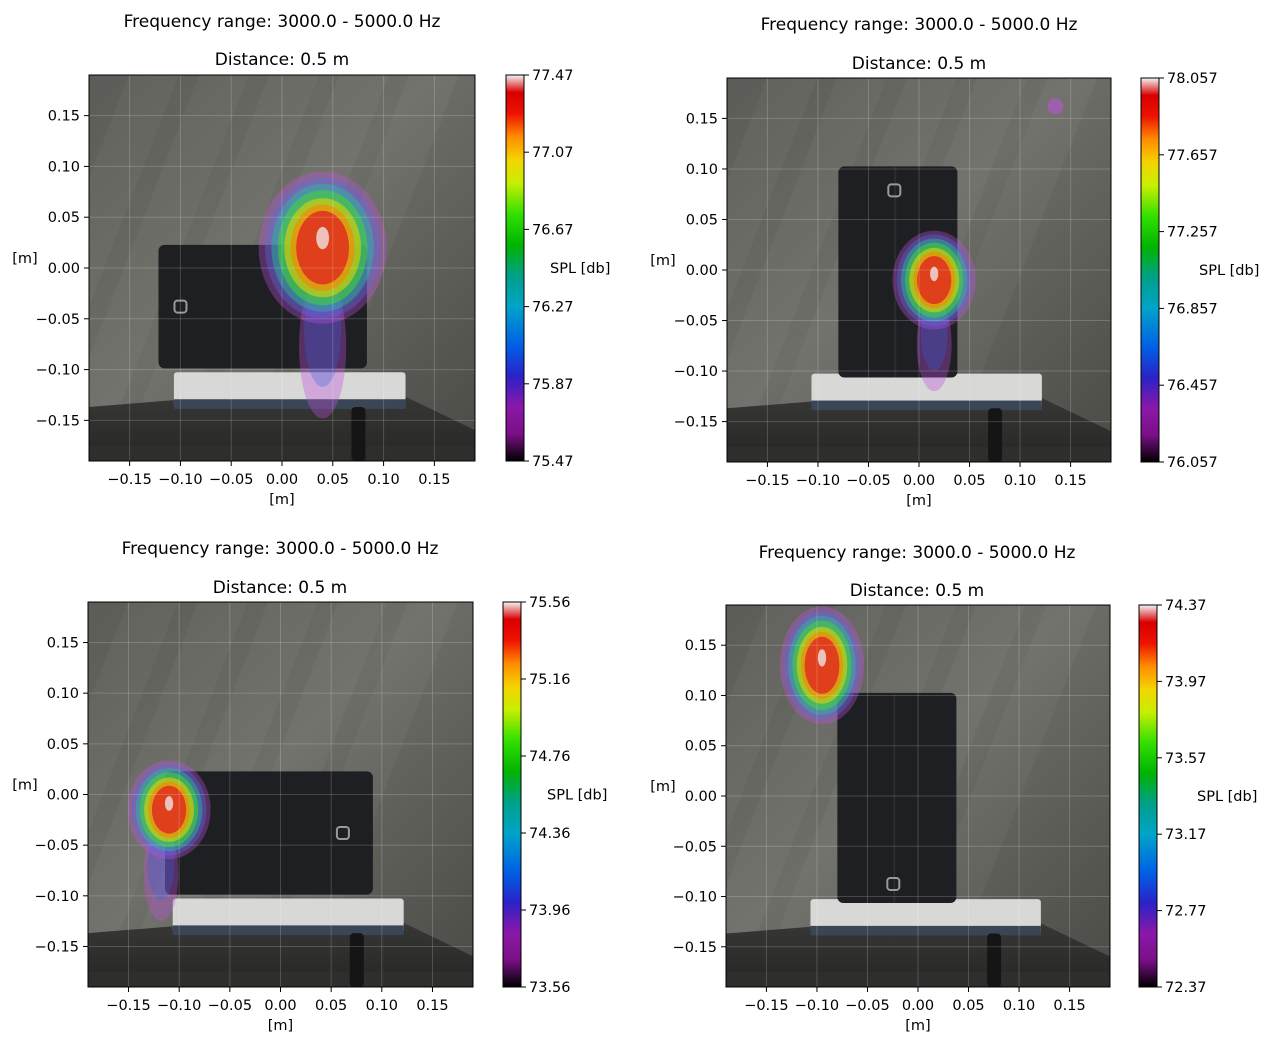  What do you see at coordinates (553, 385) in the screenshot?
I see `colorbar-tick-label: 75.87` at bounding box center [553, 385].